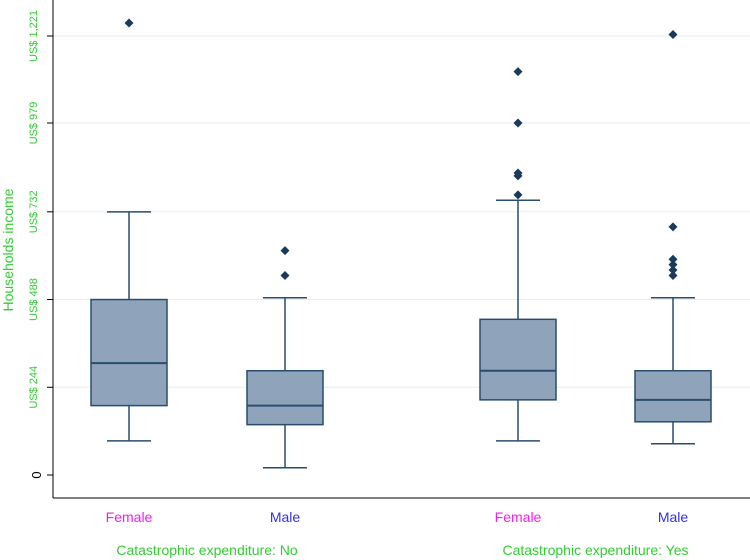 The height and width of the screenshot is (560, 750). What do you see at coordinates (36, 474) in the screenshot?
I see `y-tick-label: 0` at bounding box center [36, 474].